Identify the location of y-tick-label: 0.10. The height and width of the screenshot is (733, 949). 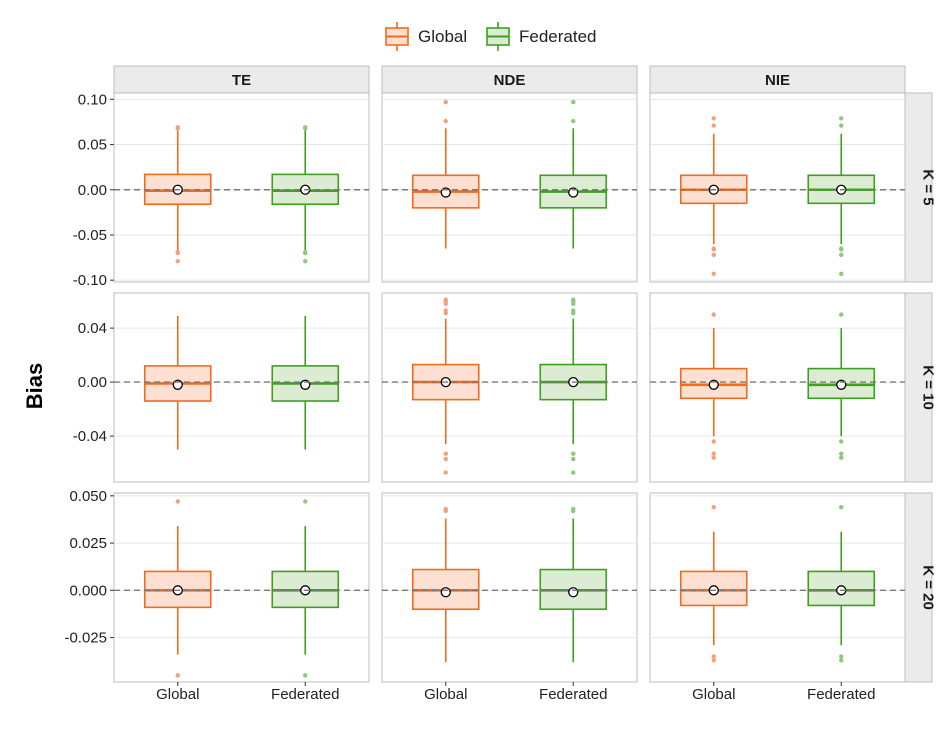
(92, 99).